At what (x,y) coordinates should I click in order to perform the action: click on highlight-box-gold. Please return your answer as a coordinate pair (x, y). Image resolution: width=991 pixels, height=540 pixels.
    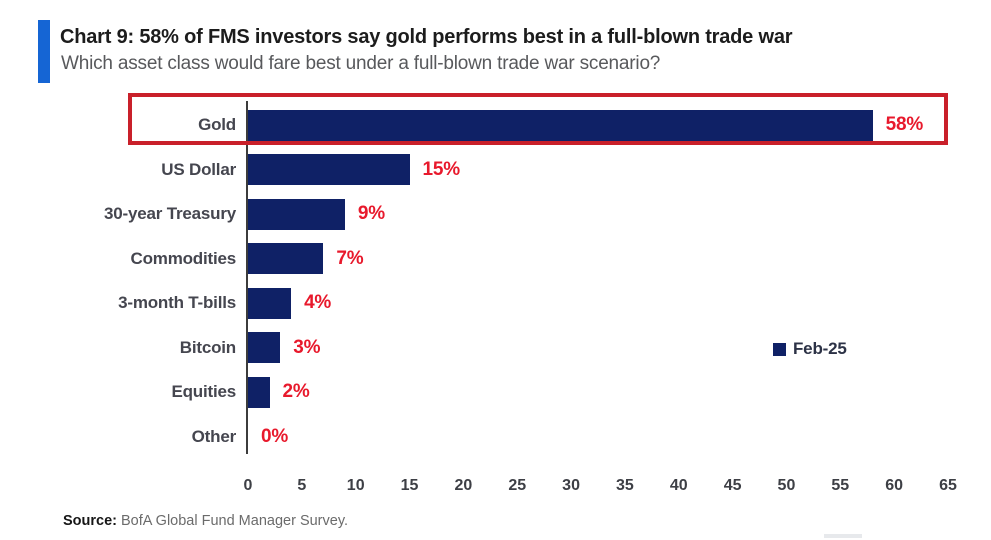
    Looking at the image, I should click on (538, 119).